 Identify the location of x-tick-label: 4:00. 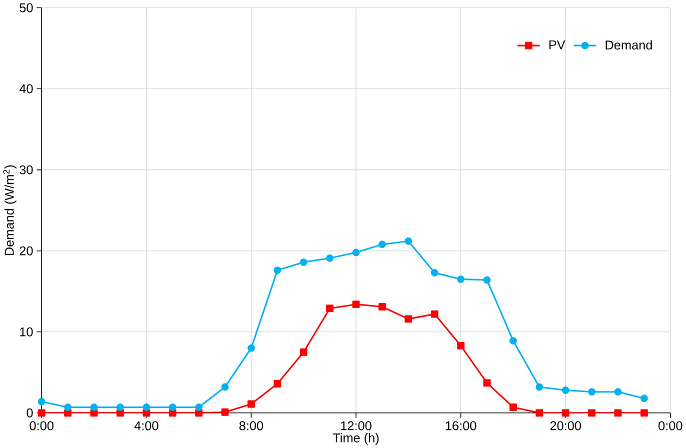
(146, 425).